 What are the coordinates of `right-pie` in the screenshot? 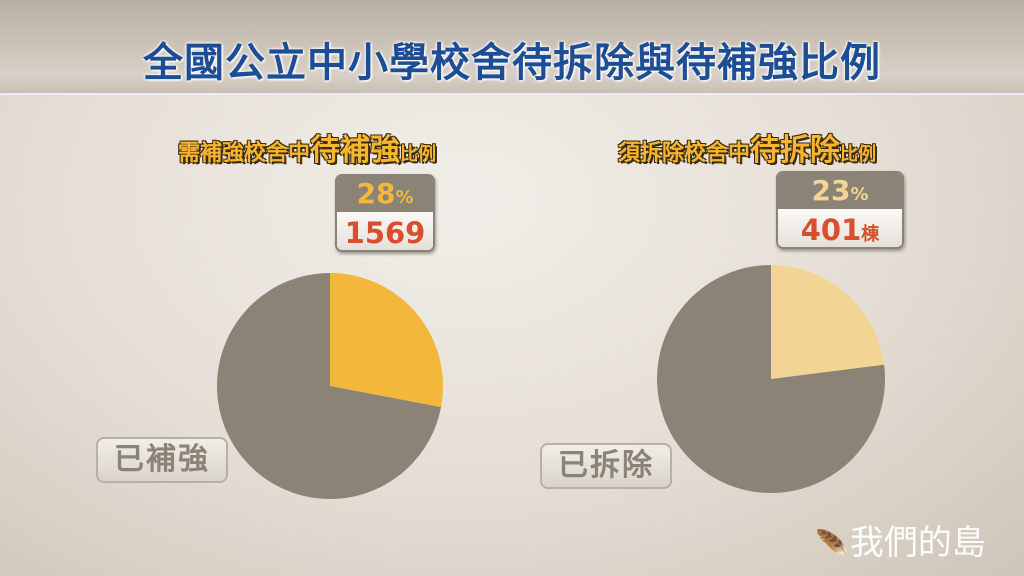 It's located at (771, 379).